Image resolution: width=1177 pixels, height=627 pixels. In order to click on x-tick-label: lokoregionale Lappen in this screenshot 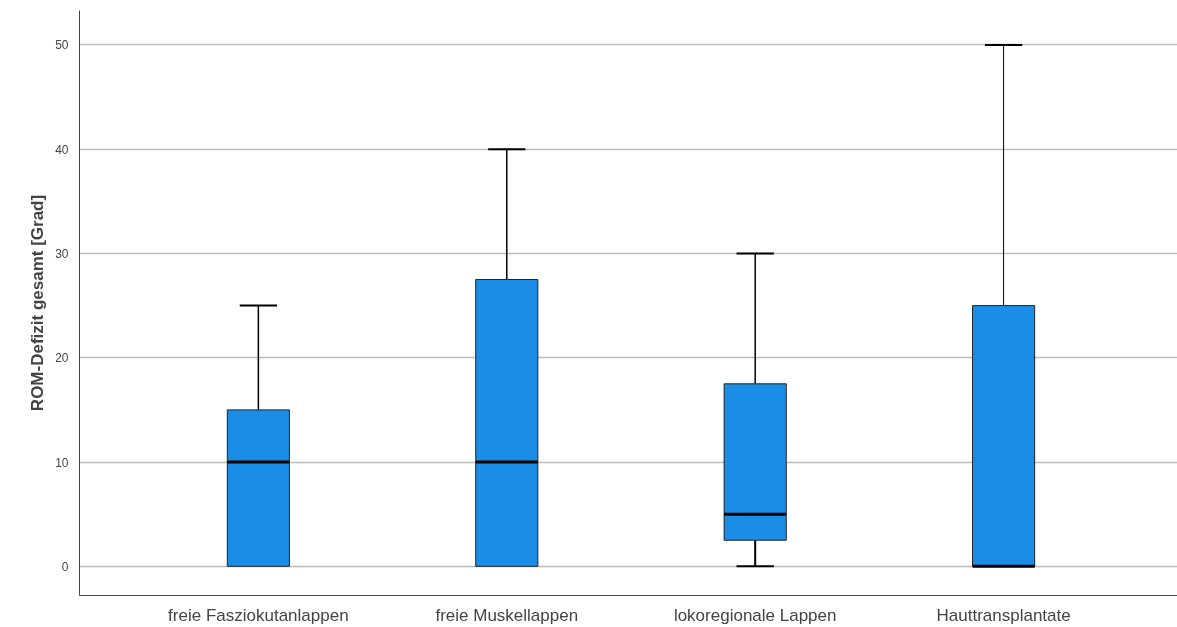, I will do `click(755, 615)`.